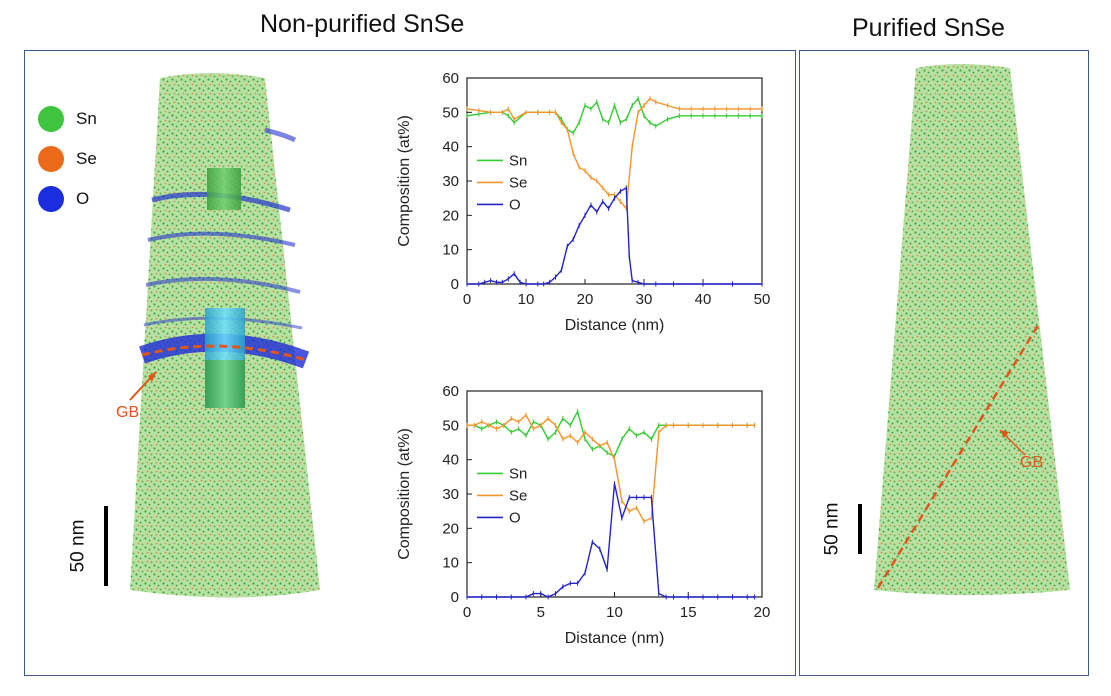 This screenshot has width=1111, height=696. Describe the element at coordinates (972, 329) in the screenshot. I see `purified-tip-reconstruction` at that location.